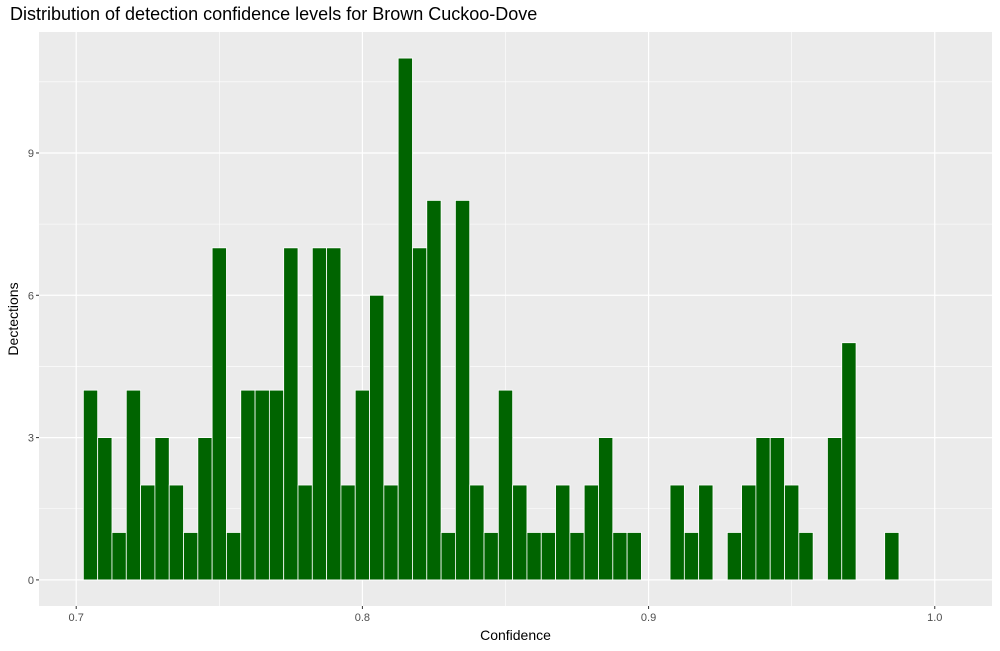  Describe the element at coordinates (31, 154) in the screenshot. I see `y-tick-label: 9` at that location.